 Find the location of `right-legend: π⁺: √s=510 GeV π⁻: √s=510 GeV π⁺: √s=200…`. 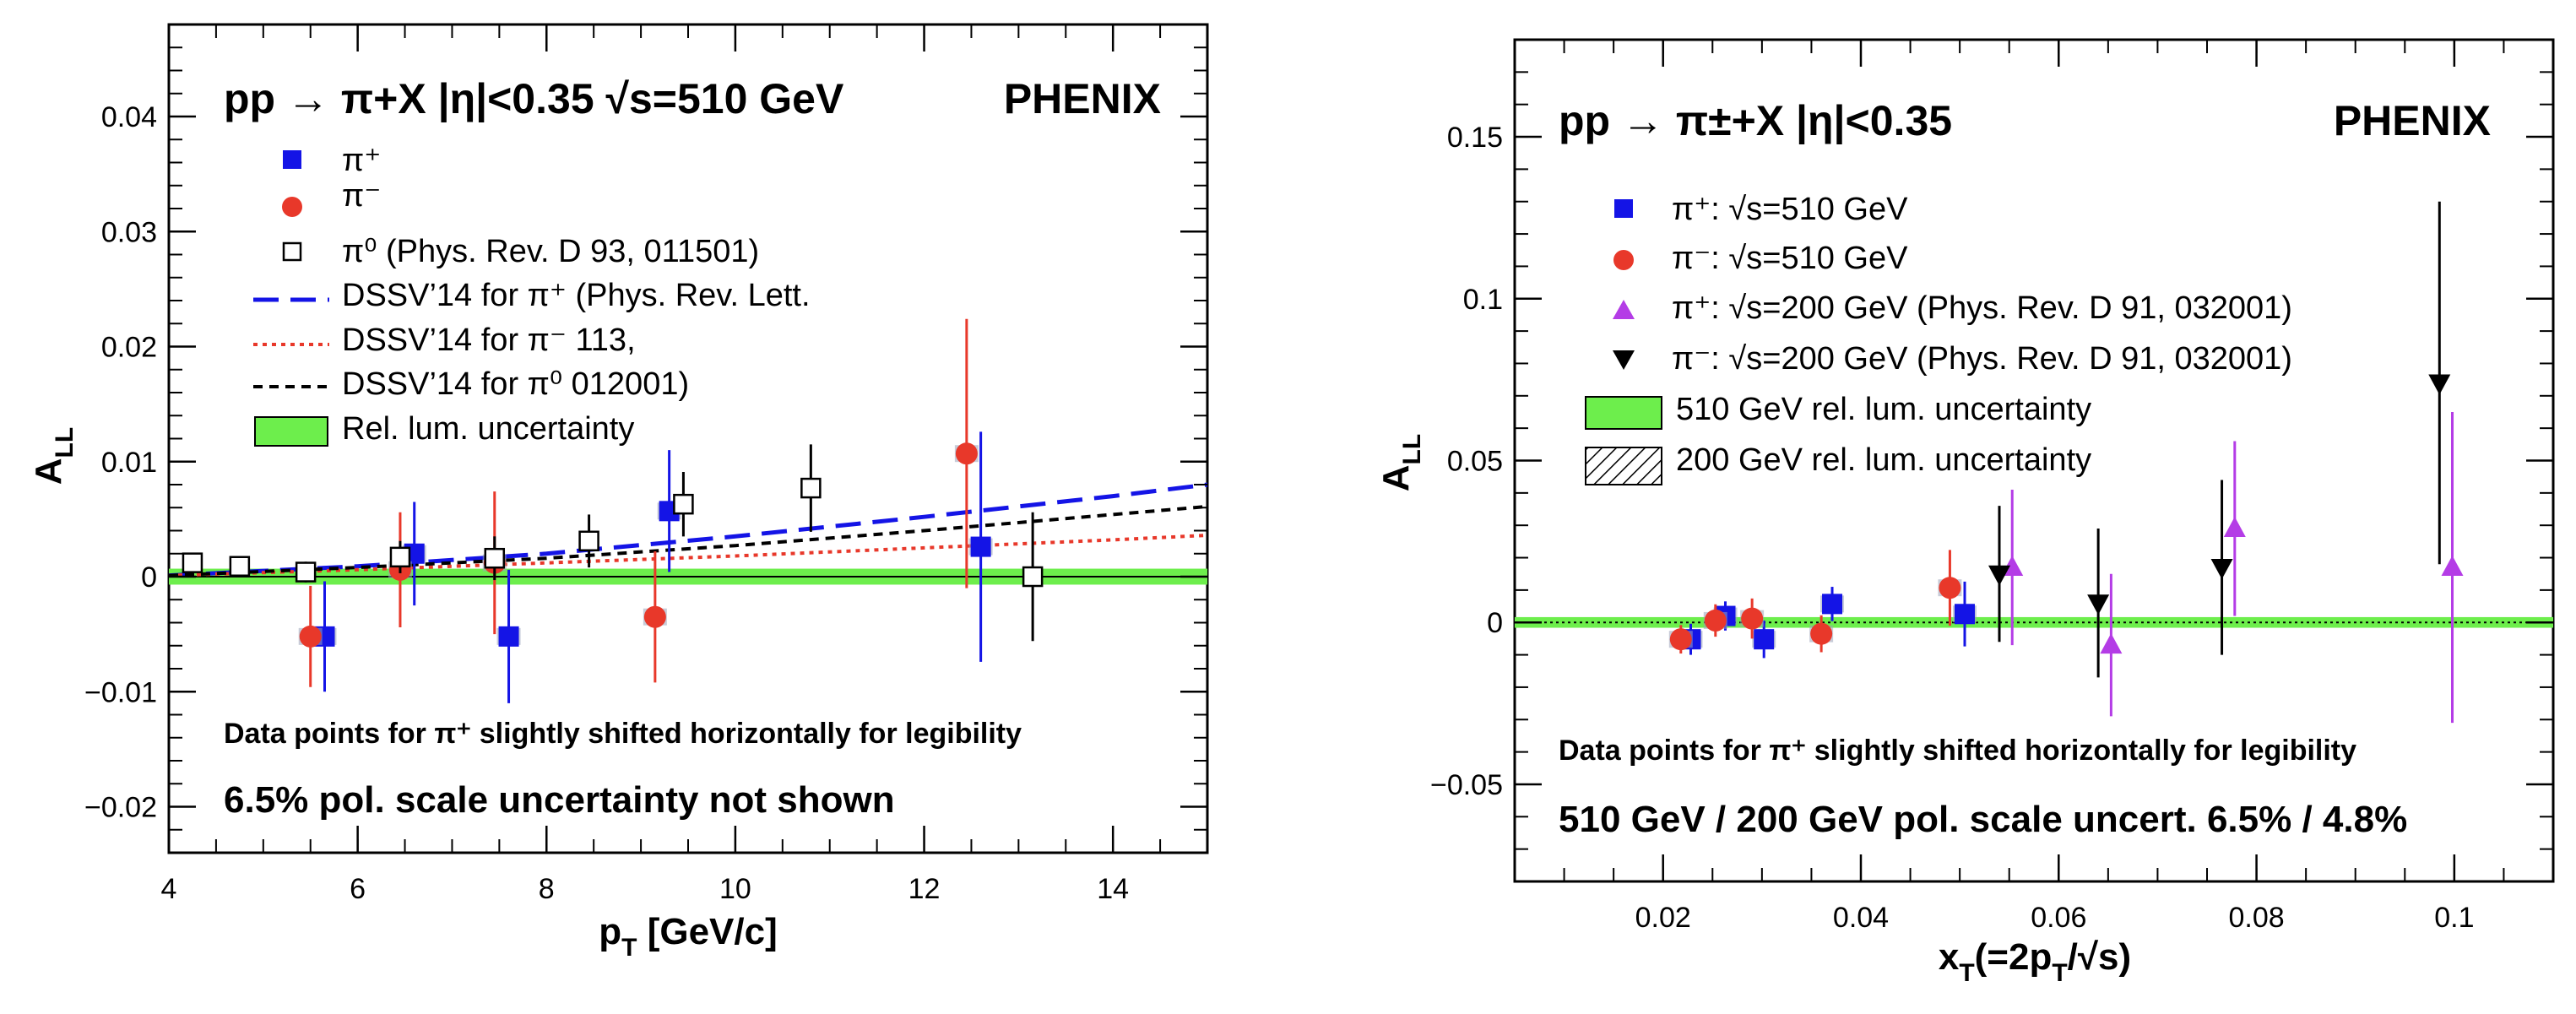

right-legend: π⁺: √s=510 GeV π⁻: √s=510 GeV π⁺: √s=200… is located at coordinates (1939, 338).